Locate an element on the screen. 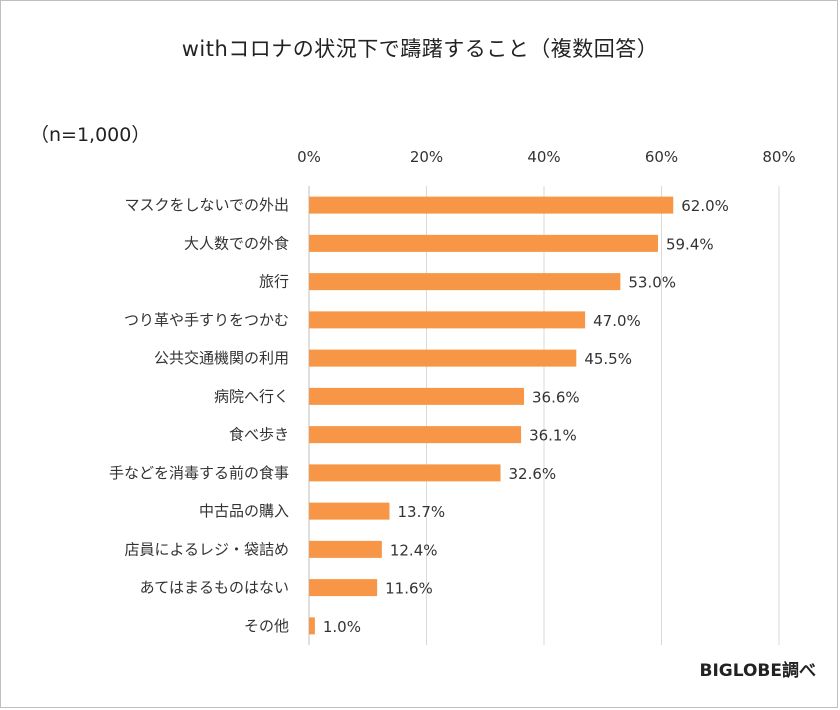  category-label: つり革や手すりをつかむ is located at coordinates (206, 320).